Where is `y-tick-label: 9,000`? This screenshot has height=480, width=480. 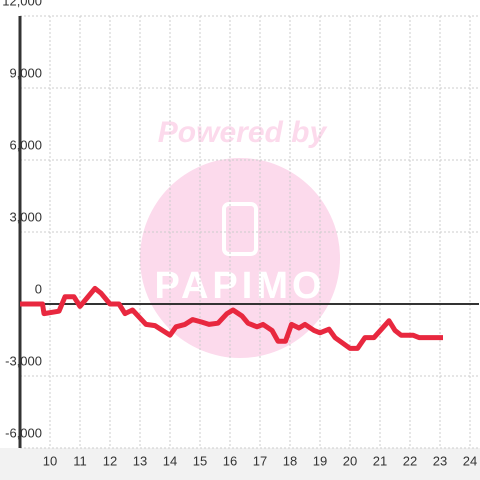 y-tick-label: 9,000 is located at coordinates (25, 72).